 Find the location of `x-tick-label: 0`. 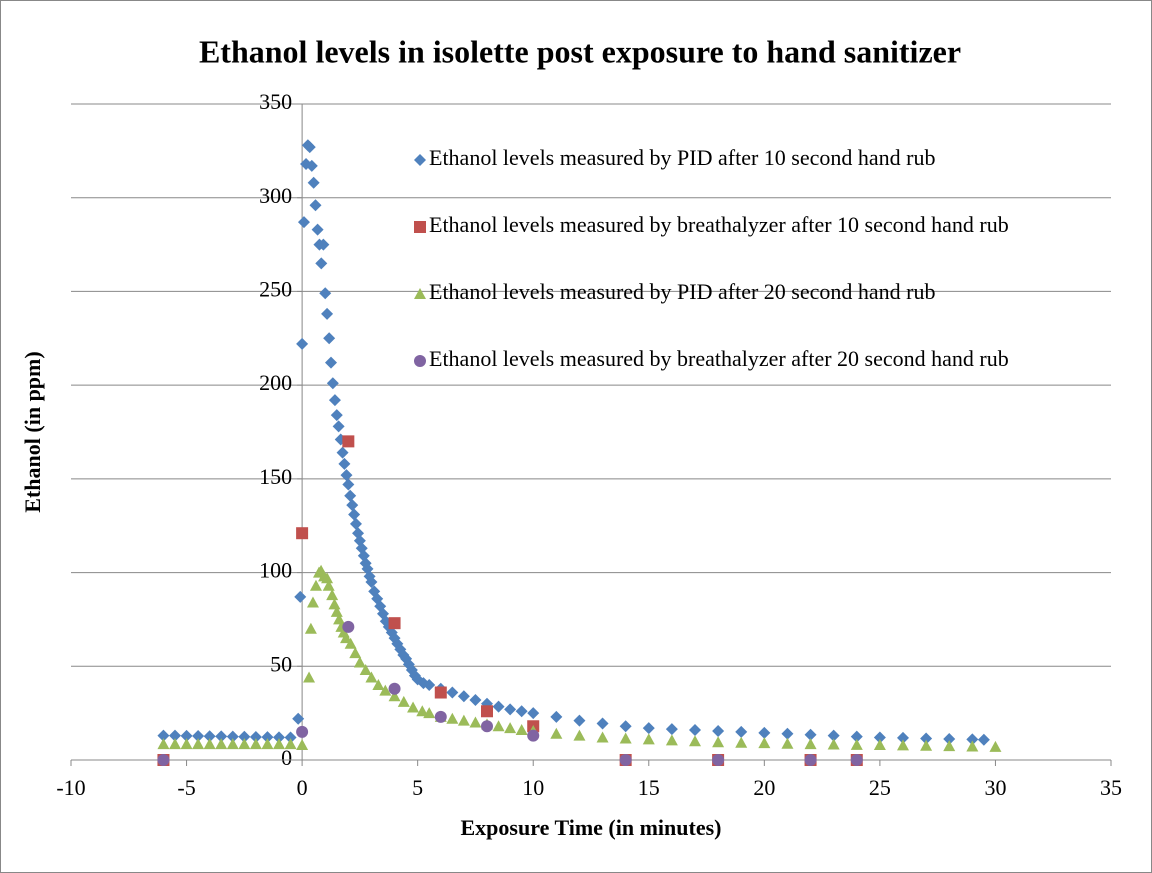

x-tick-label: 0 is located at coordinates (302, 787).